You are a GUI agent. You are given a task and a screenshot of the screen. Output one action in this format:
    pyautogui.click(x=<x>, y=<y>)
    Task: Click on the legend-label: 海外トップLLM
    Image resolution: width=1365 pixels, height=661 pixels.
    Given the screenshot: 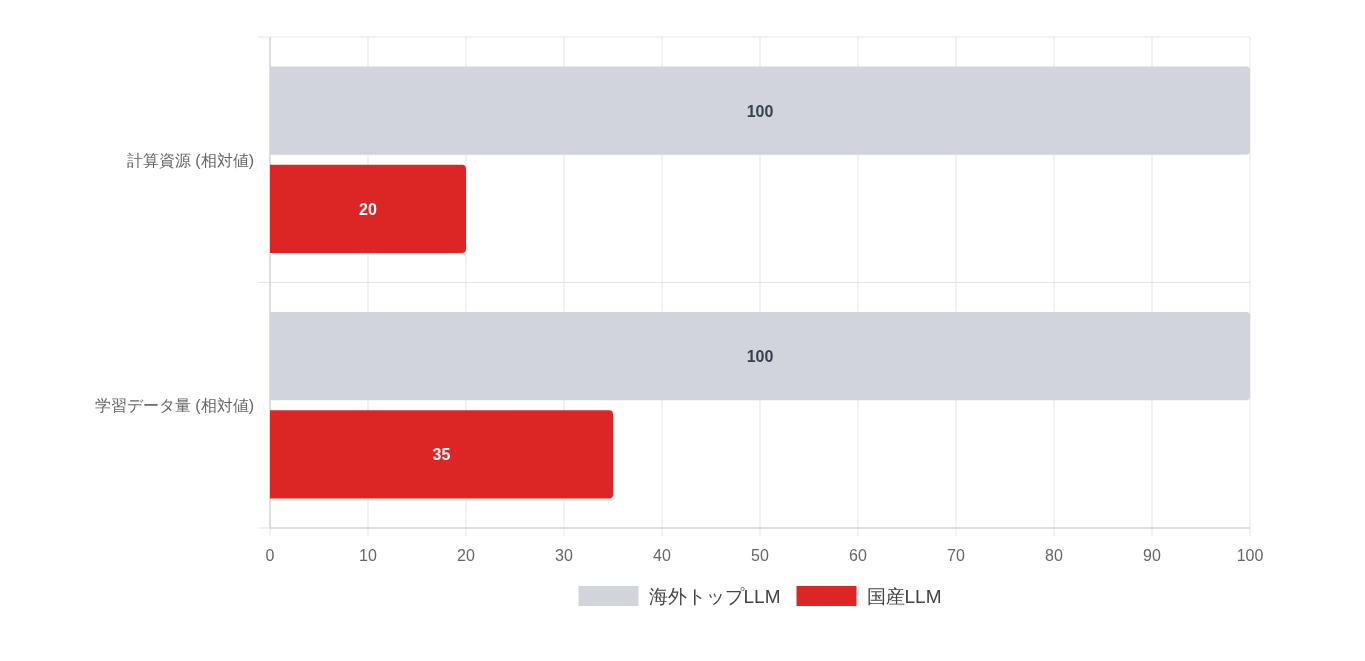 What is the action you would take?
    pyautogui.click(x=714, y=596)
    